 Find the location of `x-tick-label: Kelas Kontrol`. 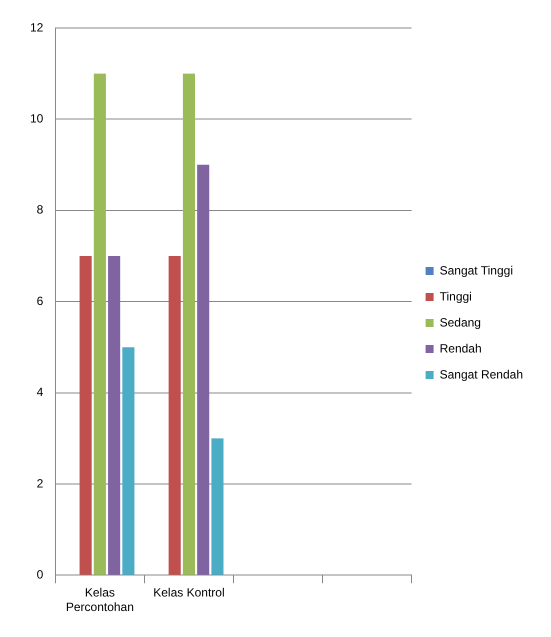

x-tick-label: Kelas Kontrol is located at coordinates (189, 593).